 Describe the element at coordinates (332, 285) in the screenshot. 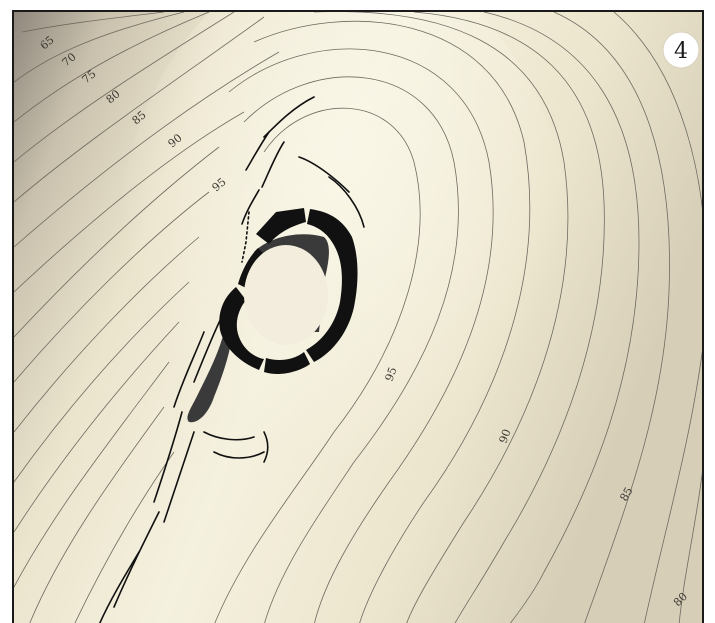

I see `wall-segment-north-east` at that location.